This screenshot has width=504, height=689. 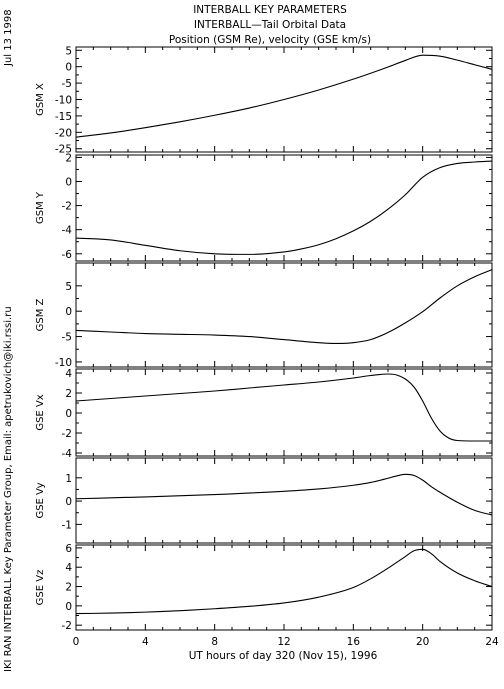 What do you see at coordinates (40, 500) in the screenshot?
I see `y-axis-label: GSE Vy` at bounding box center [40, 500].